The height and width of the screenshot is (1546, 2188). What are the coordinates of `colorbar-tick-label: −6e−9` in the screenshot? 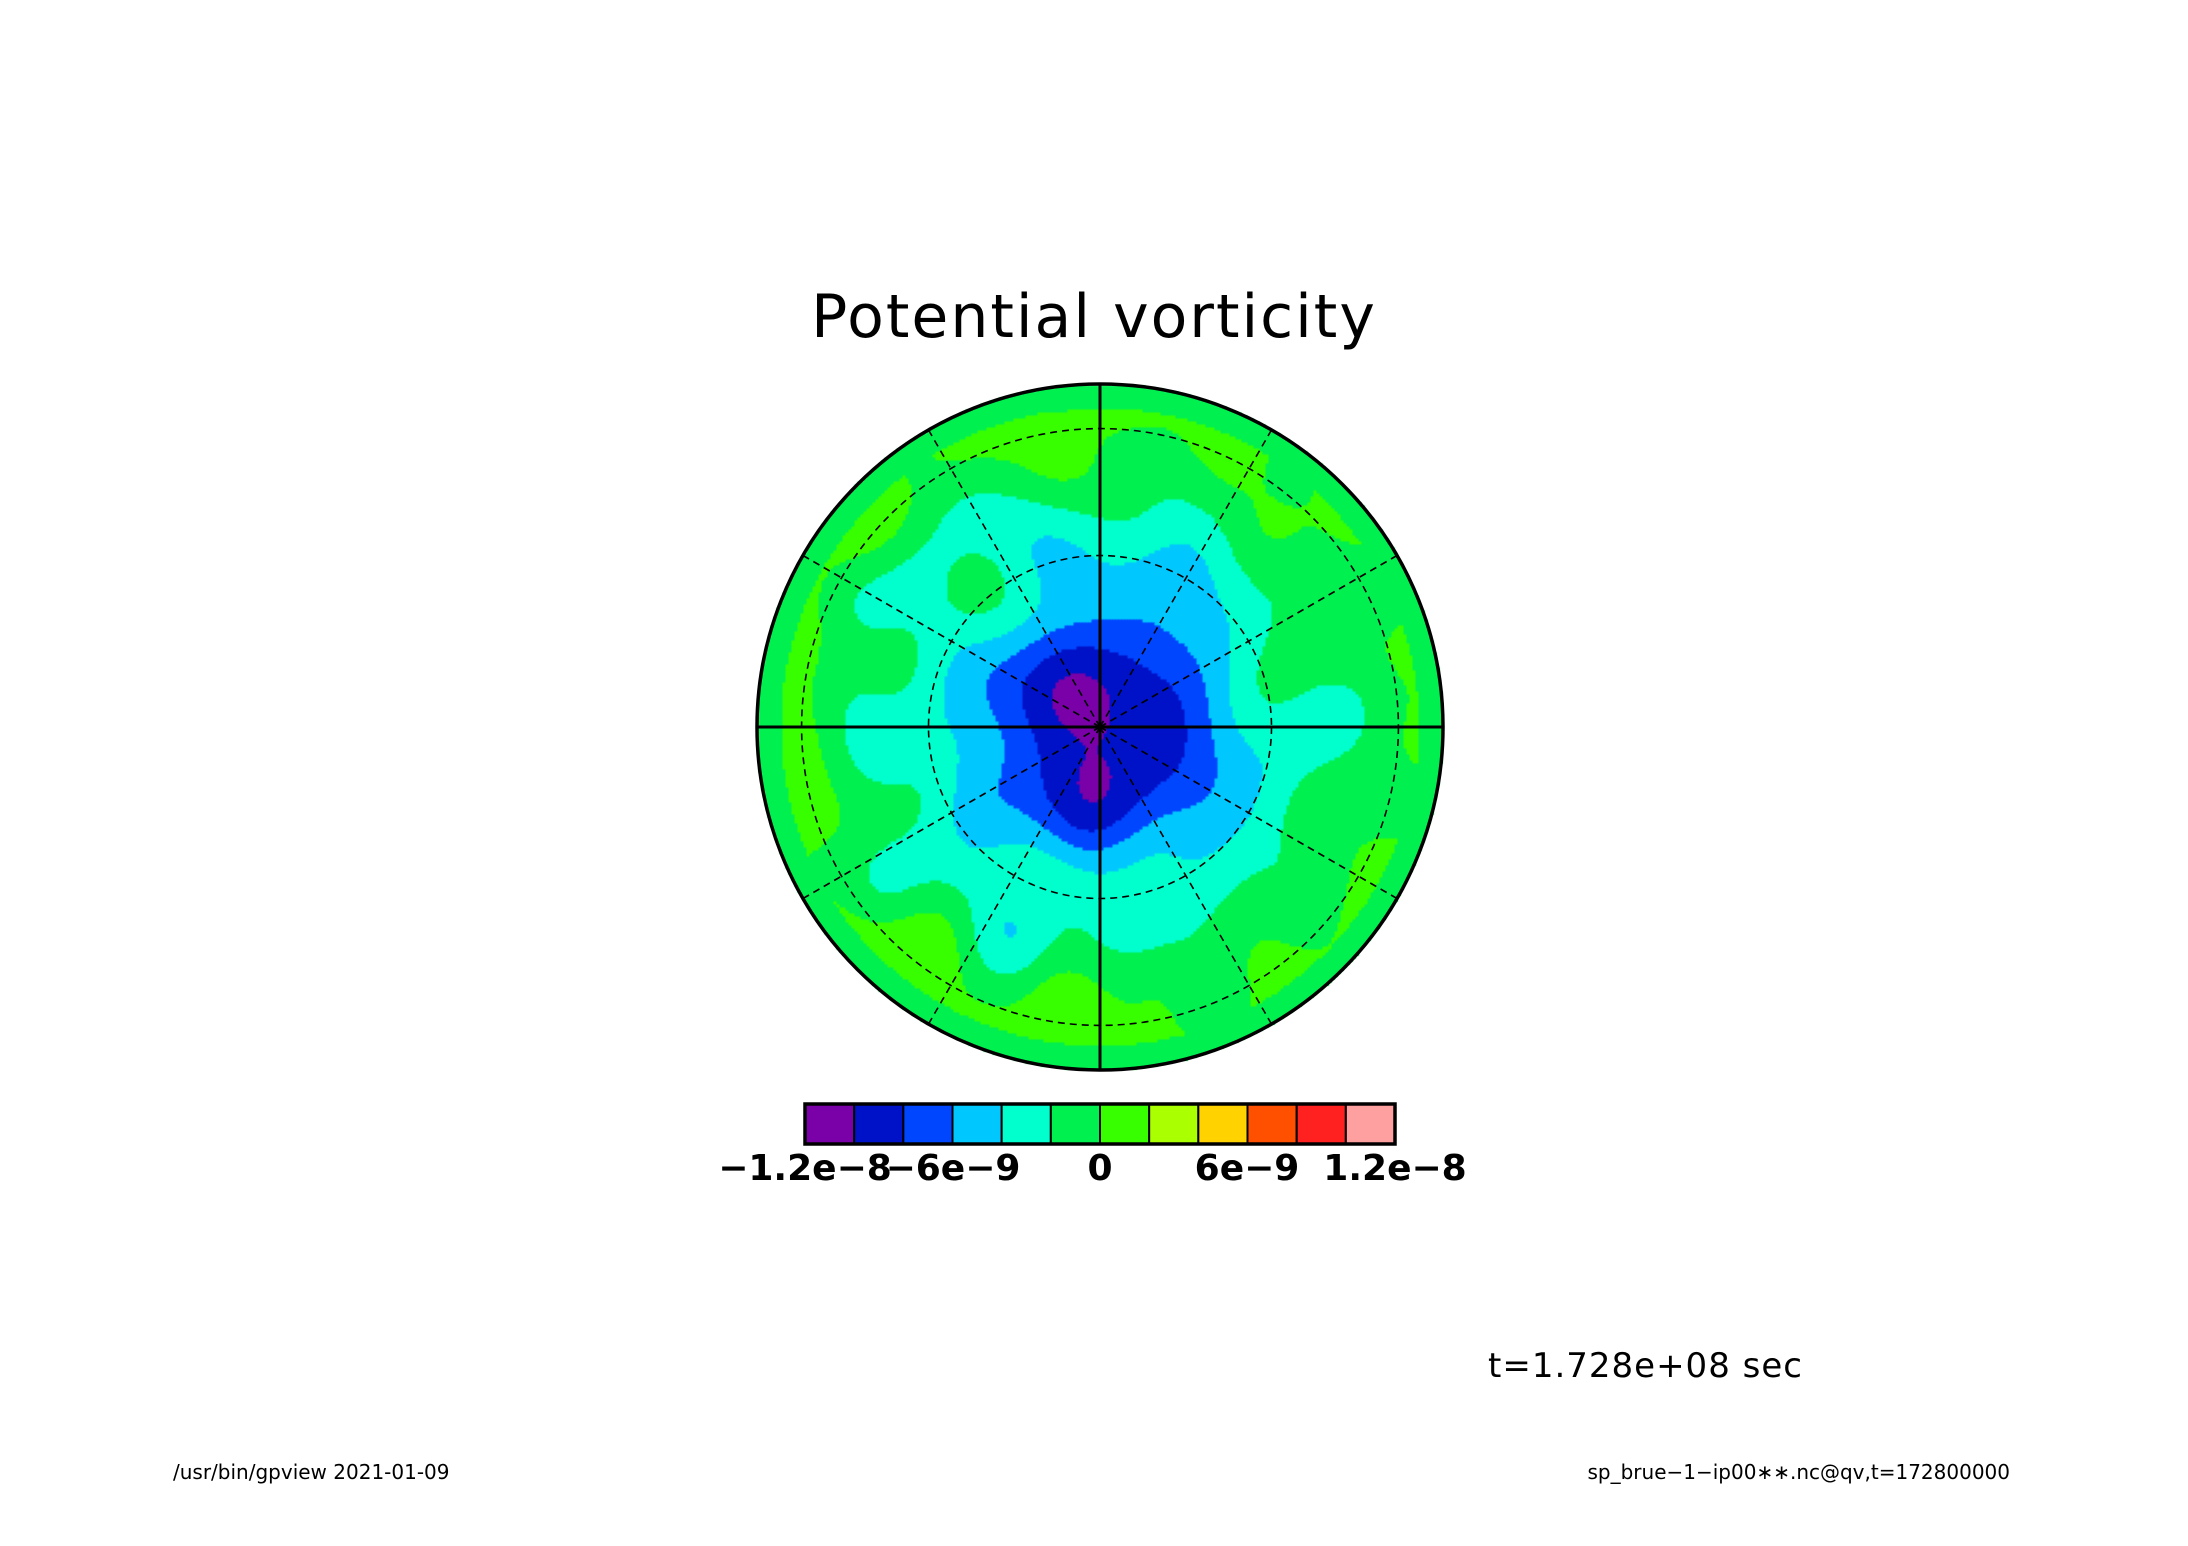 It's located at (953, 1168).